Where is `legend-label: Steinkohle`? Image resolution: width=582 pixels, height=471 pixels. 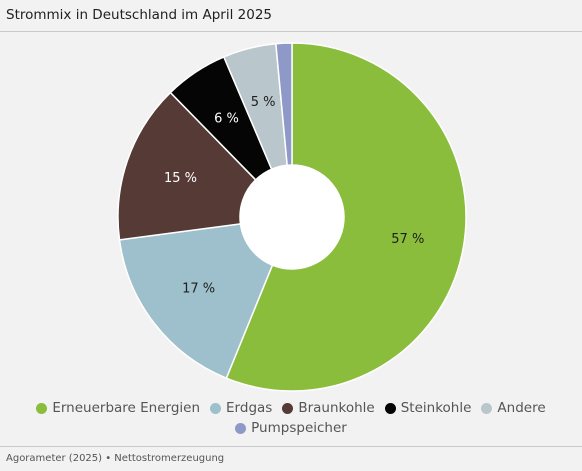
legend-label: Steinkohle is located at coordinates (436, 408).